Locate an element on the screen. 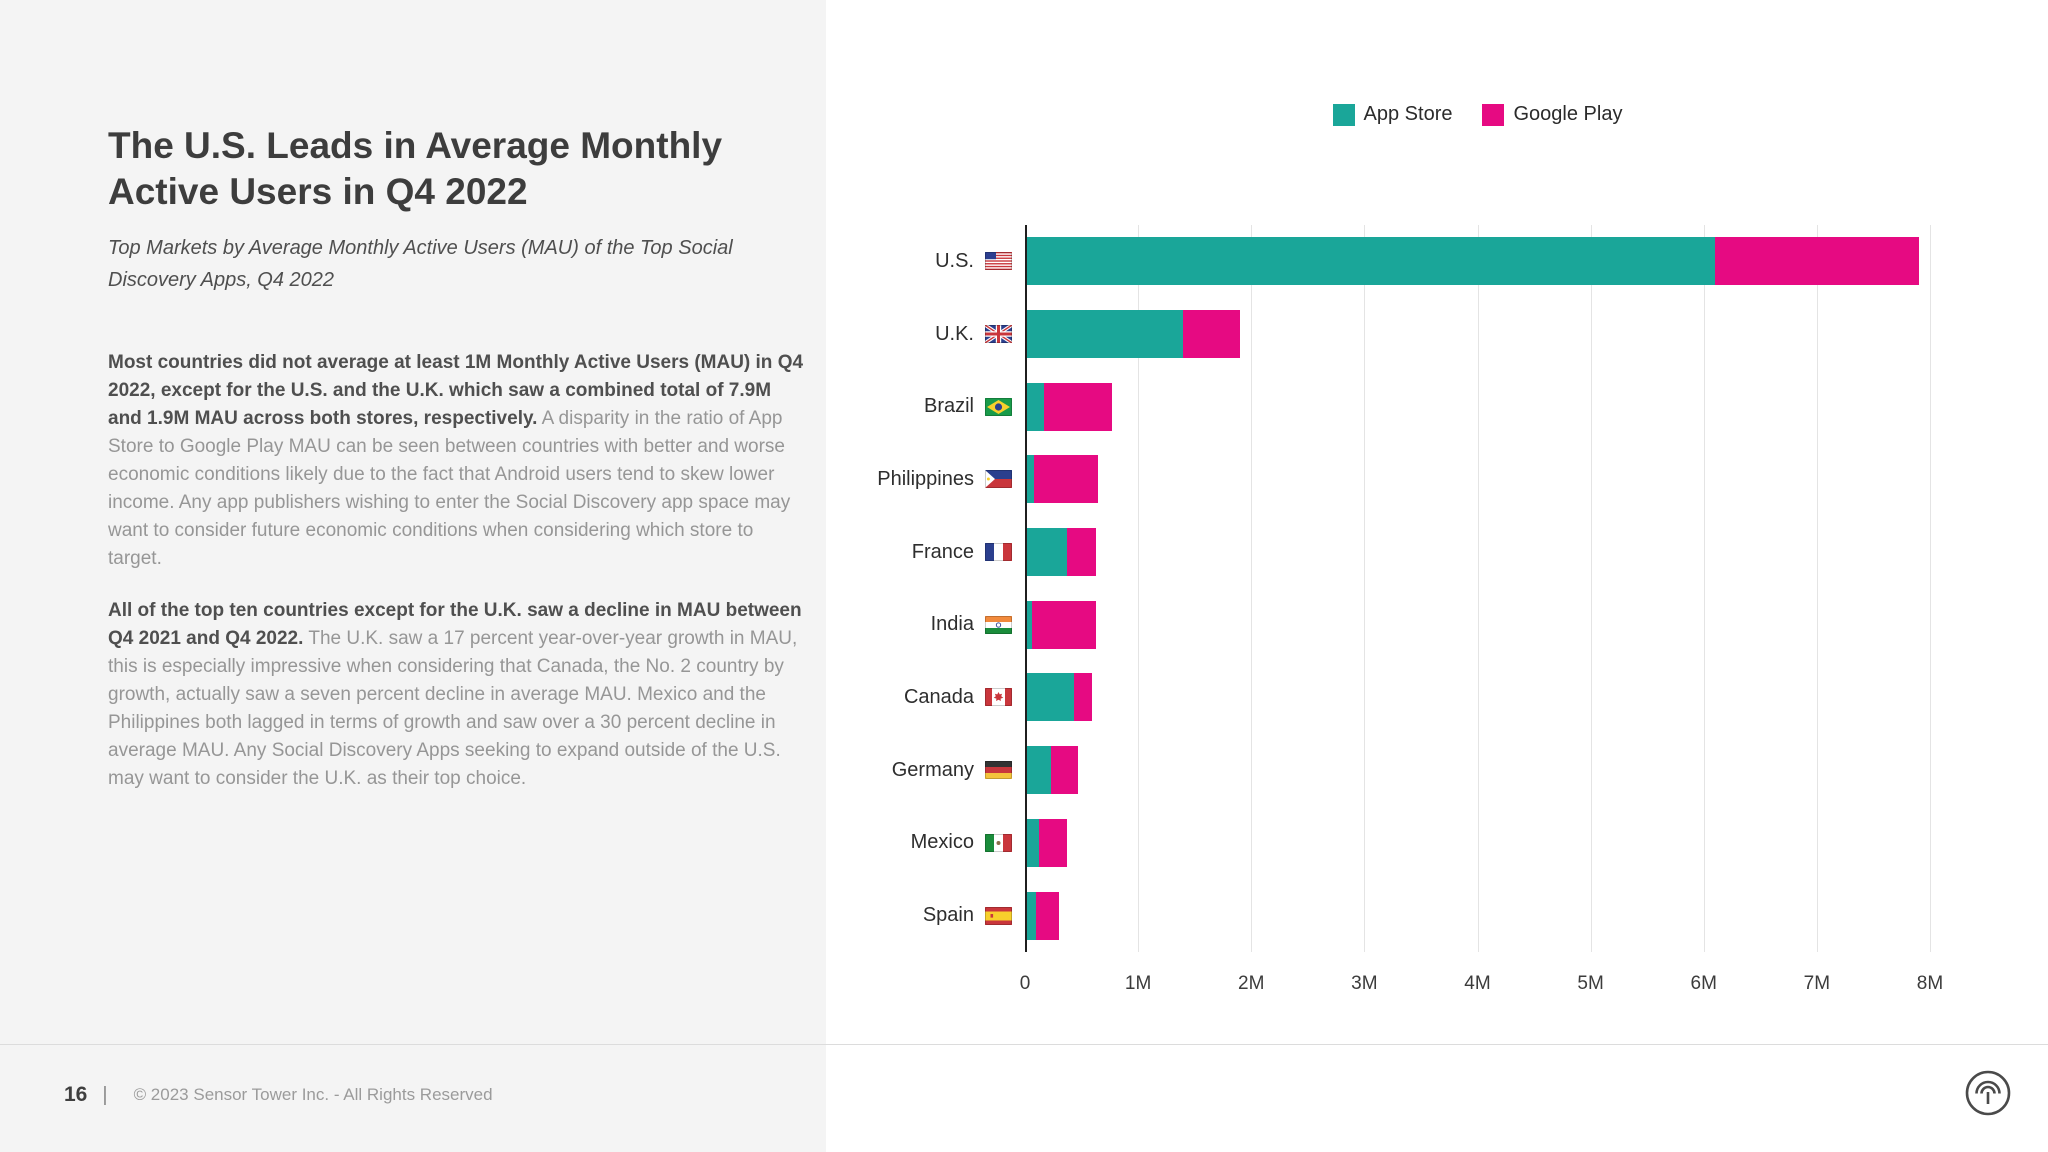 The width and height of the screenshot is (2048, 1152). x-tick-label: 0 is located at coordinates (1025, 983).